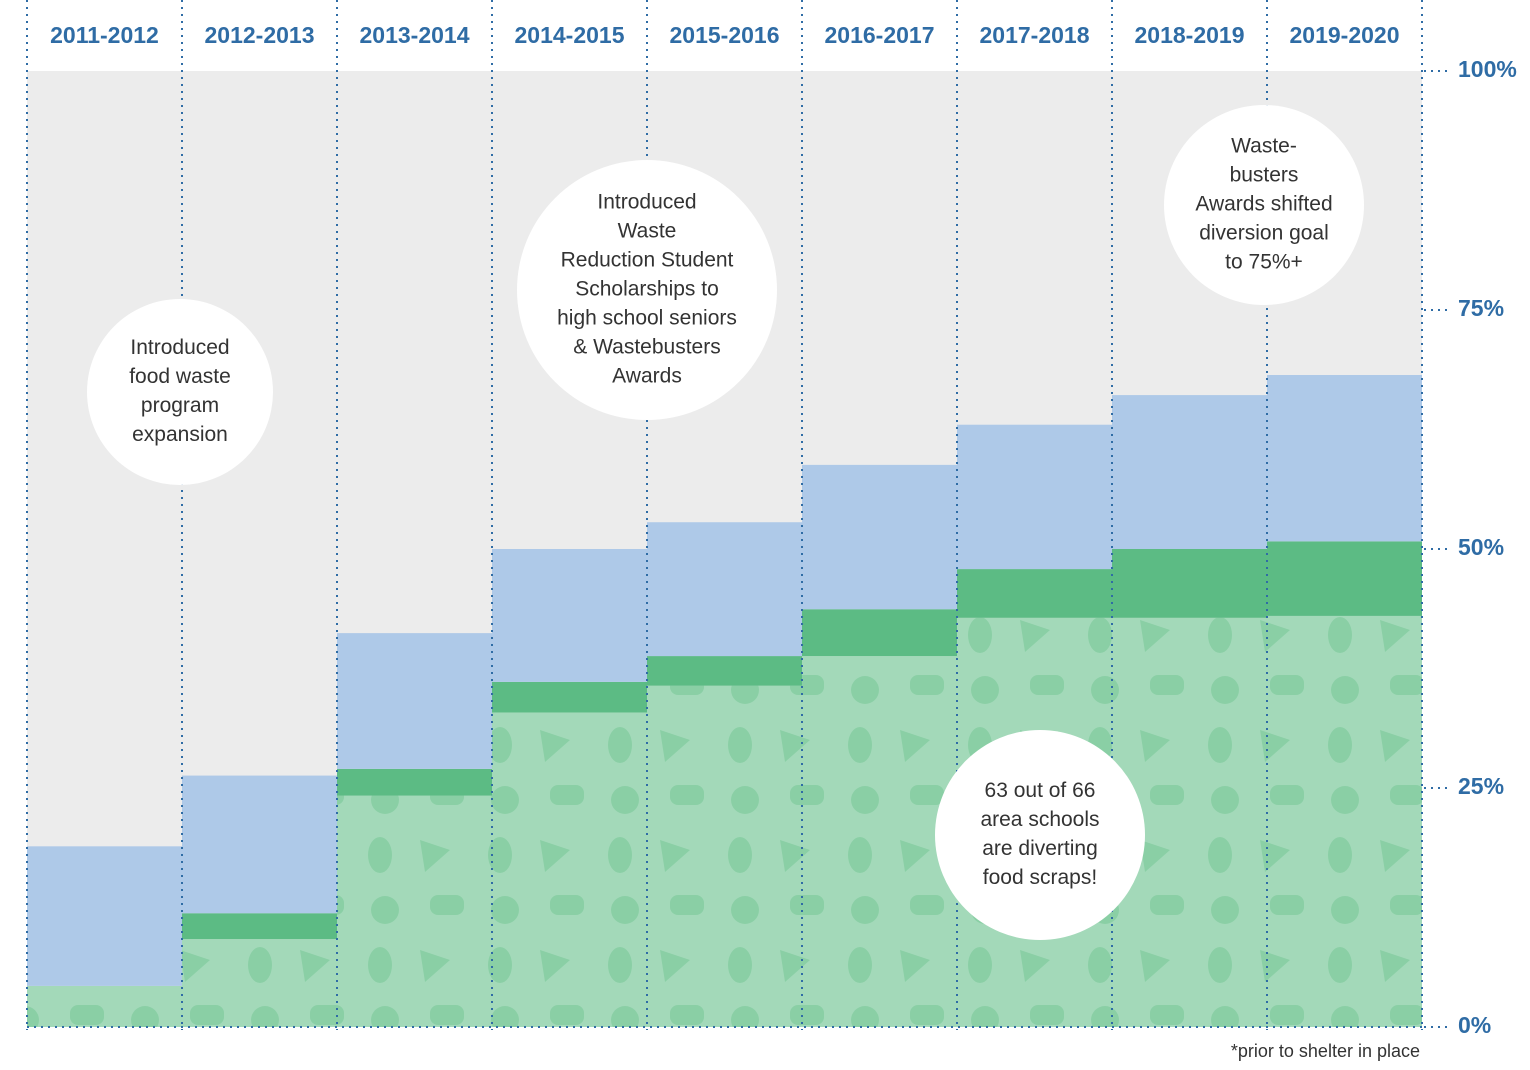 This screenshot has height=1070, width=1530. Describe the element at coordinates (180, 376) in the screenshot. I see `annotation-text: food waste` at that location.